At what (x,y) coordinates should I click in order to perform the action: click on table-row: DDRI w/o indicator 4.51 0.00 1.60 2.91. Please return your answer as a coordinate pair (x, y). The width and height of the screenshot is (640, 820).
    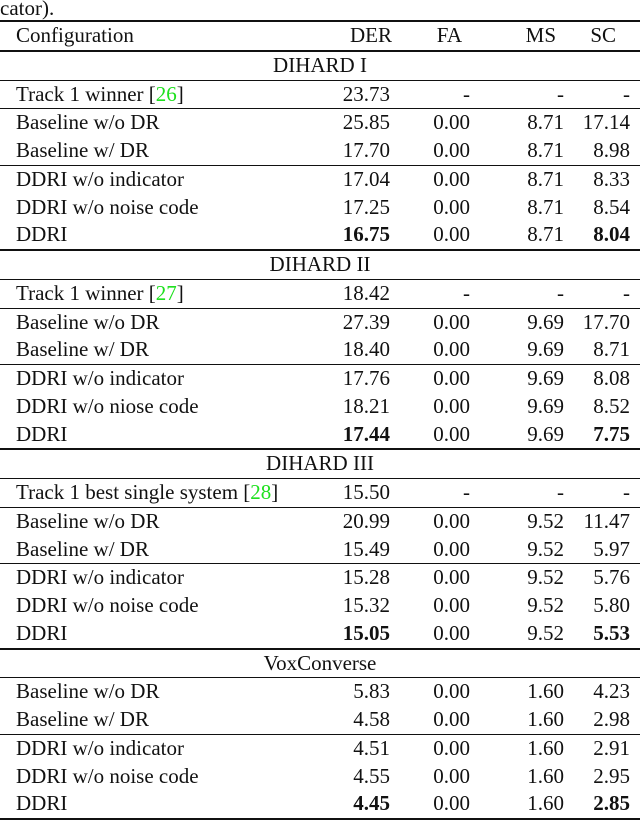
    Looking at the image, I should click on (320, 748).